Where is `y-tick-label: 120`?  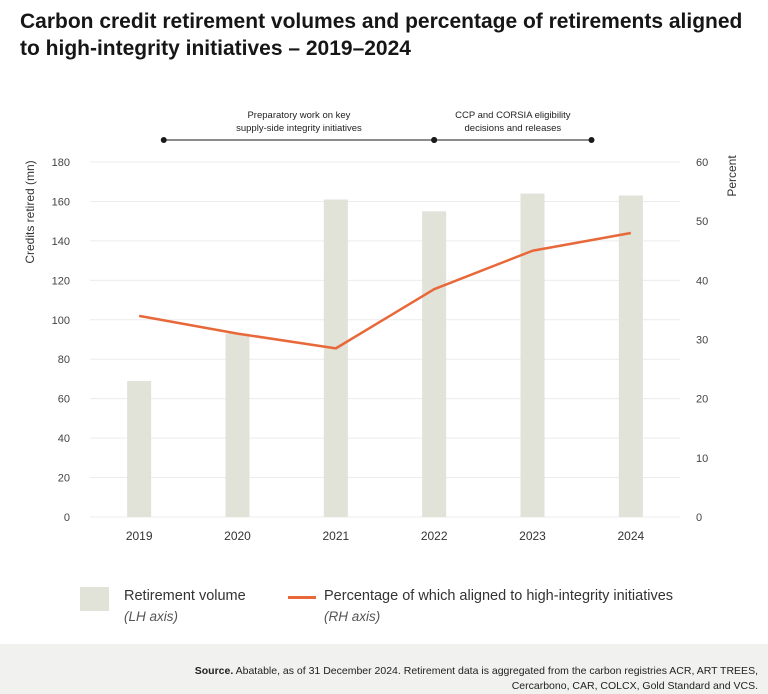 y-tick-label: 120 is located at coordinates (61, 281).